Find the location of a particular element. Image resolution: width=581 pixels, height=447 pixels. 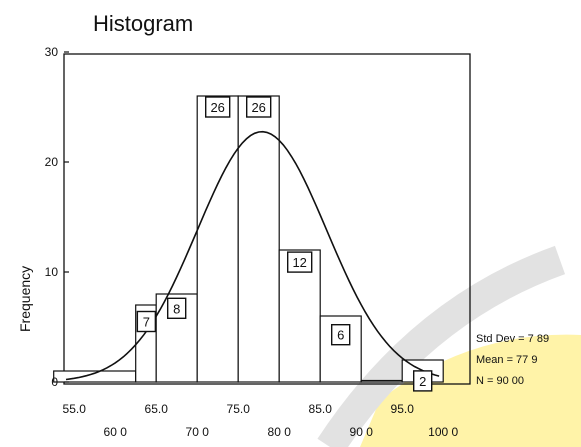

x-tick-label-0: 55.0 is located at coordinates (75, 409).